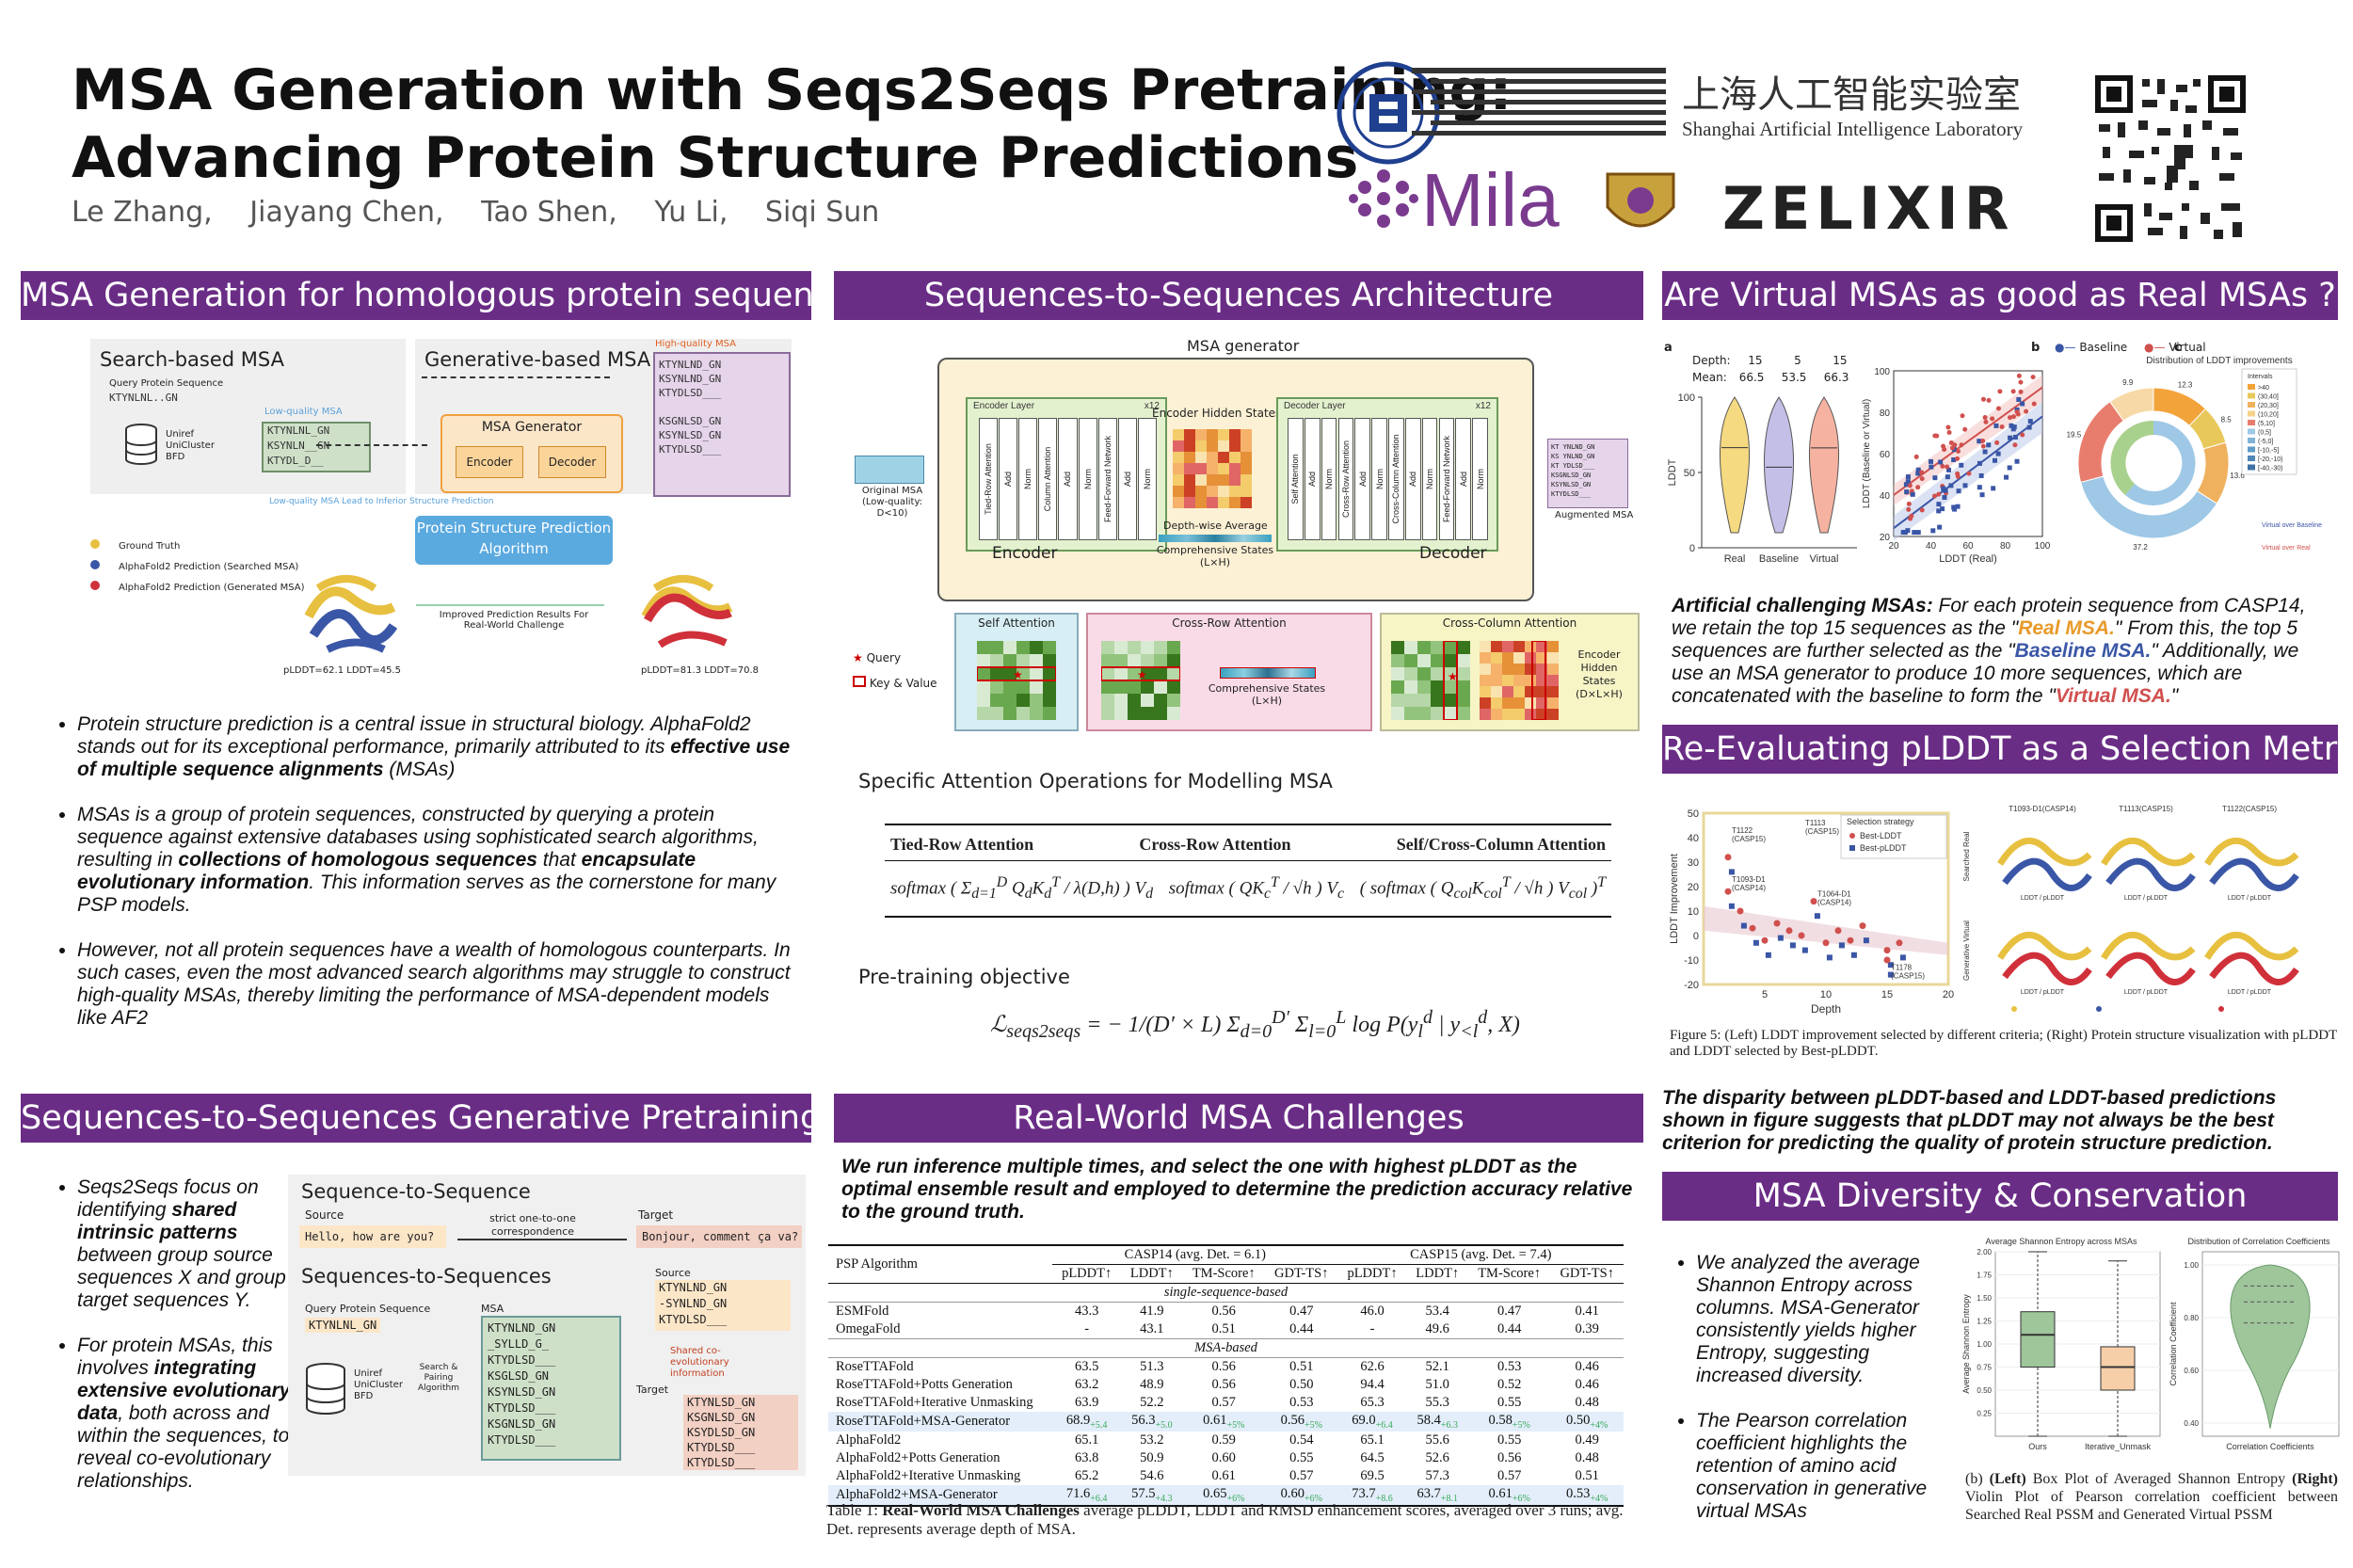  Describe the element at coordinates (542, 1239) in the screenshot. I see `arrow` at that location.